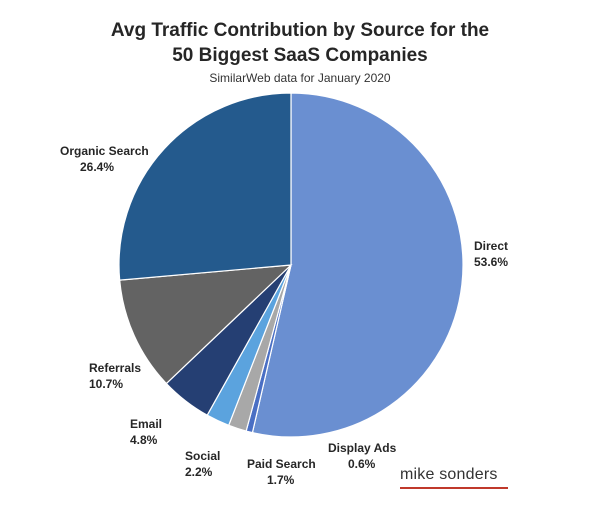 The width and height of the screenshot is (600, 512). Describe the element at coordinates (449, 474) in the screenshot. I see `brand-logo: mike sonders` at that location.